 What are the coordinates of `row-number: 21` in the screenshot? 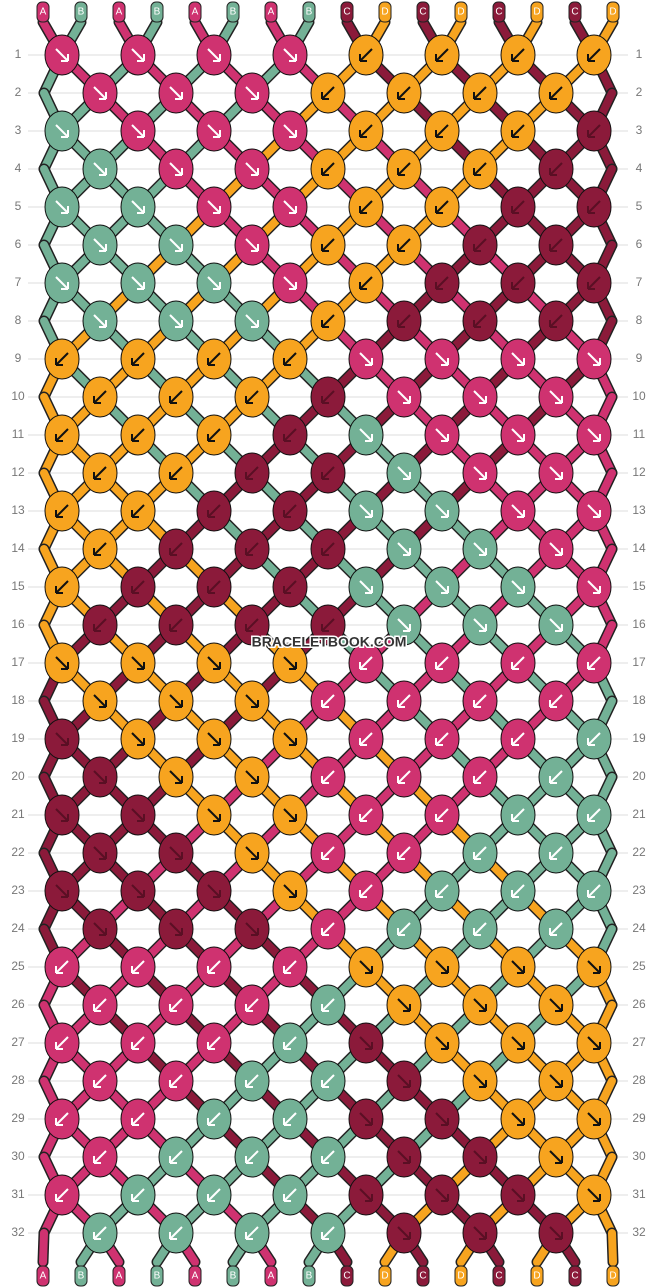 It's located at (18, 814).